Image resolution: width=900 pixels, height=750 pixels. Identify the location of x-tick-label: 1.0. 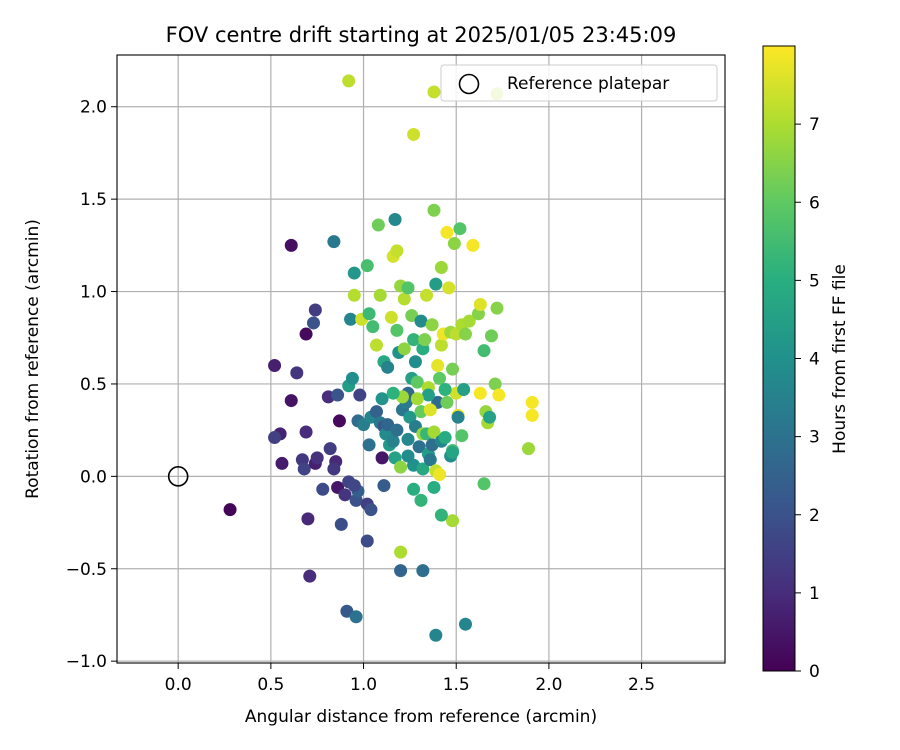
(363, 685).